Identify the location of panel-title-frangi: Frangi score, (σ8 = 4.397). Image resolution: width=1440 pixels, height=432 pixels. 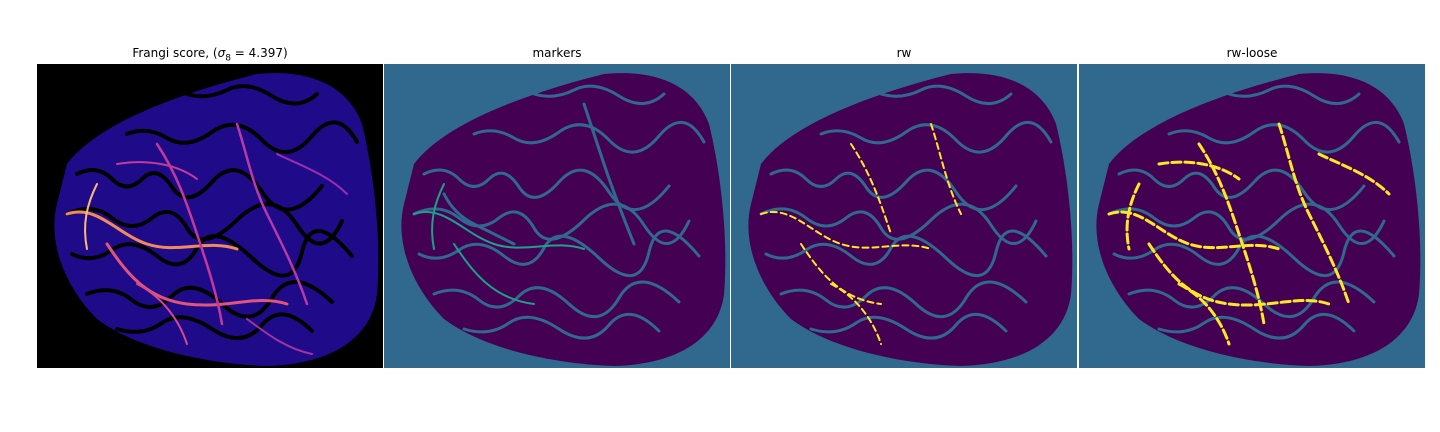
(210, 54).